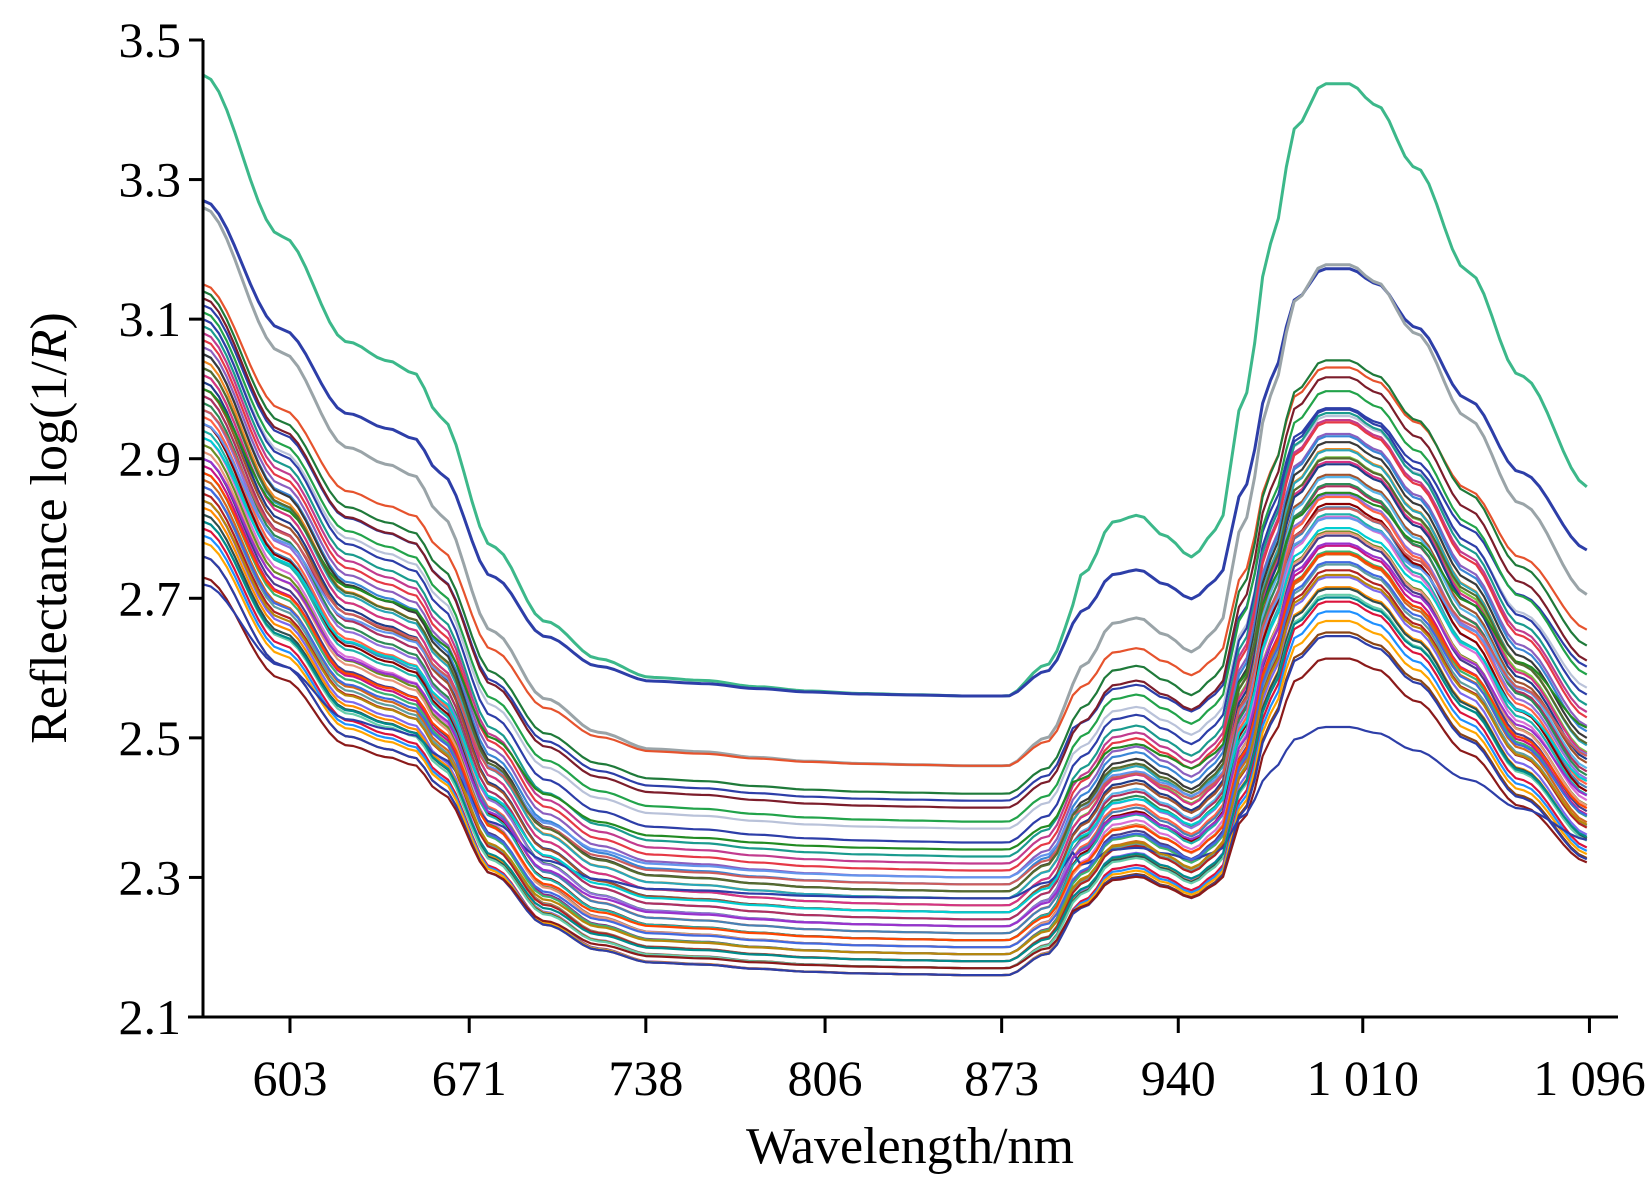 The height and width of the screenshot is (1186, 1650). Describe the element at coordinates (645, 1078) in the screenshot. I see `x-tick-label: 738` at that location.